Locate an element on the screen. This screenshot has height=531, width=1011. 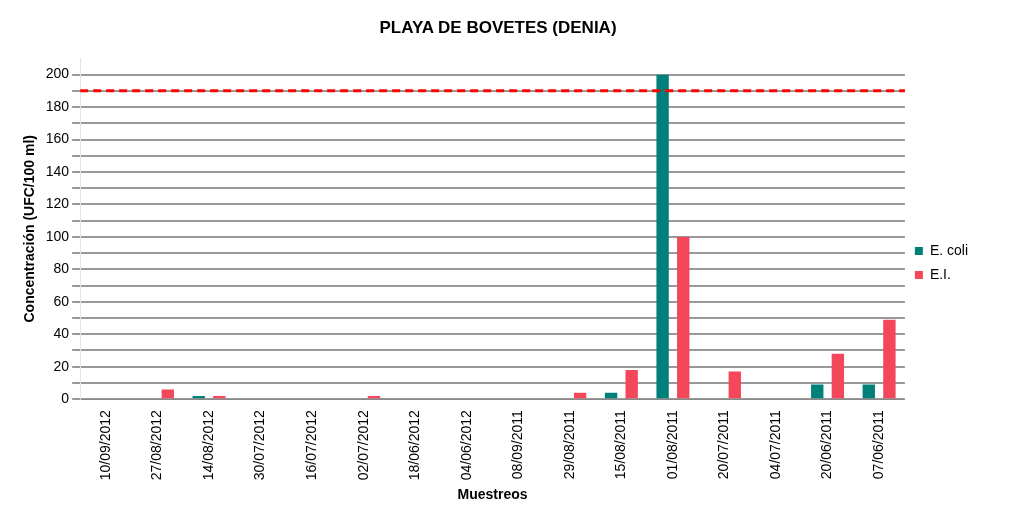
x-tick-label: 14/08/2012 is located at coordinates (207, 445).